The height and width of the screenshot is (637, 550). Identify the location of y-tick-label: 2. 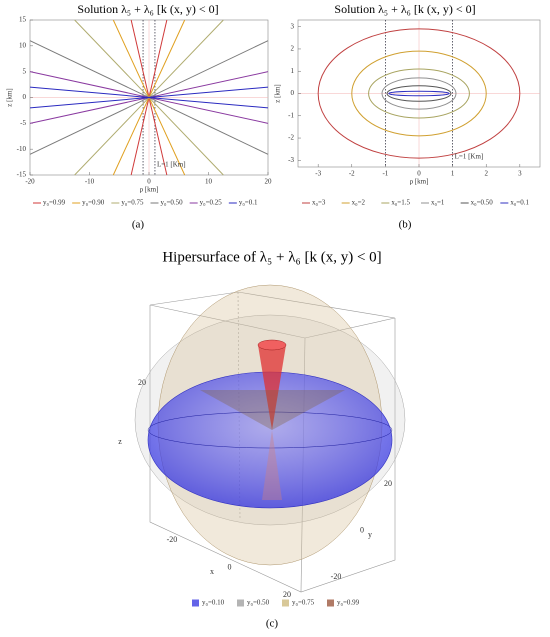
(293, 49).